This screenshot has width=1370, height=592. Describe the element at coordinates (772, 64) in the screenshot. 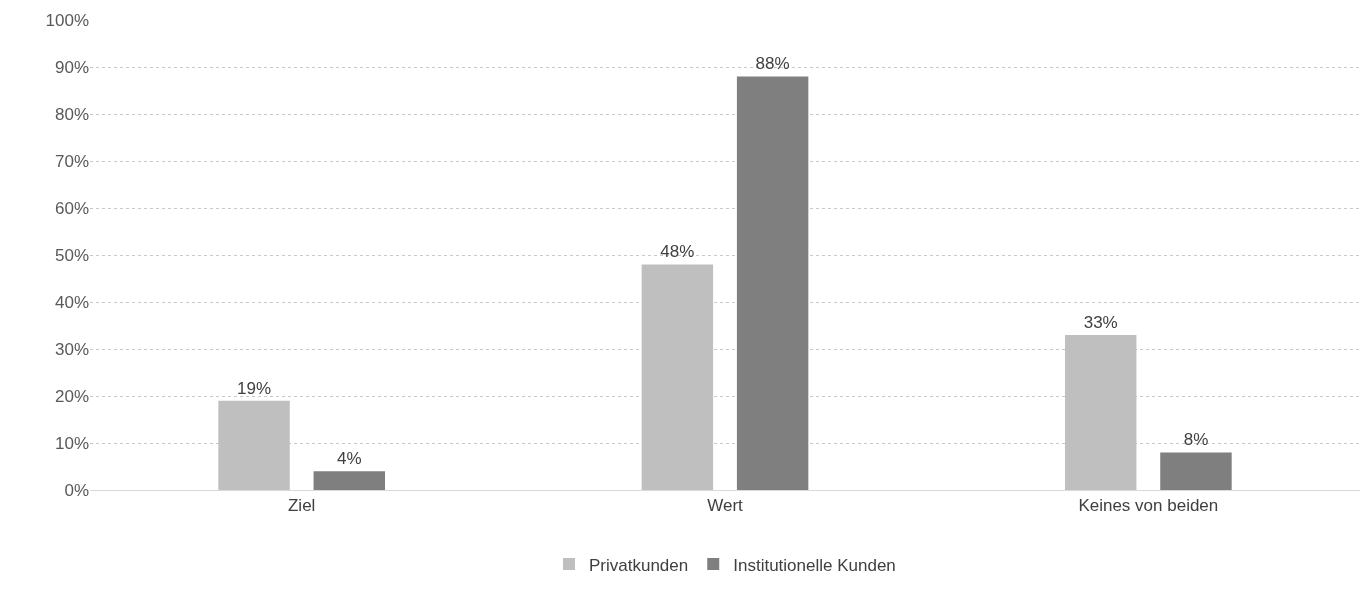

I see `data-label: 88%` at that location.